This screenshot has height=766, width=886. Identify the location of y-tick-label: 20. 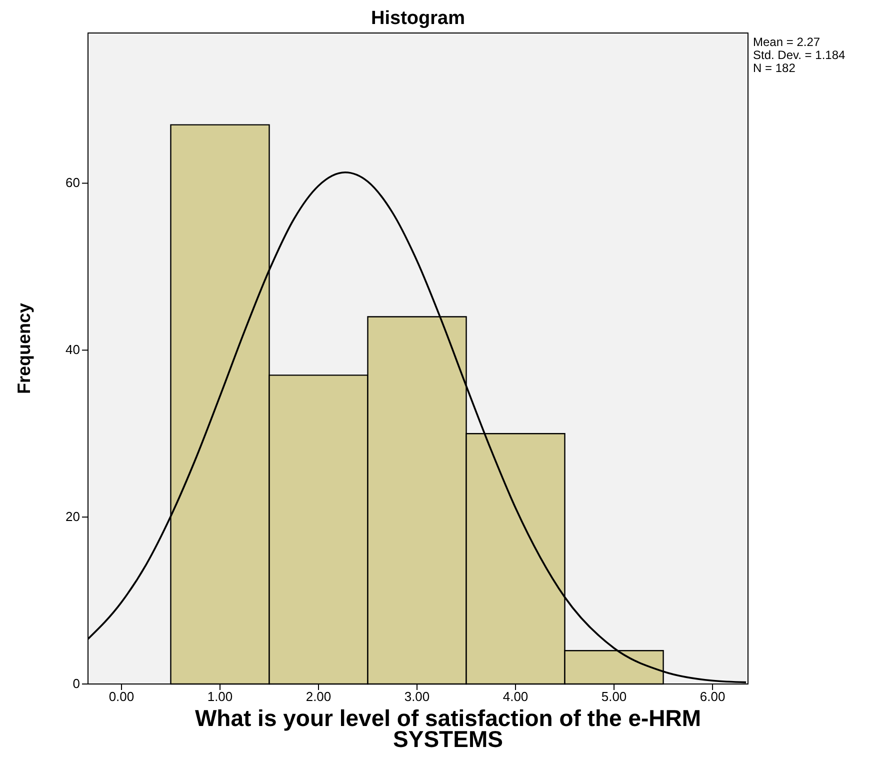
(73, 516).